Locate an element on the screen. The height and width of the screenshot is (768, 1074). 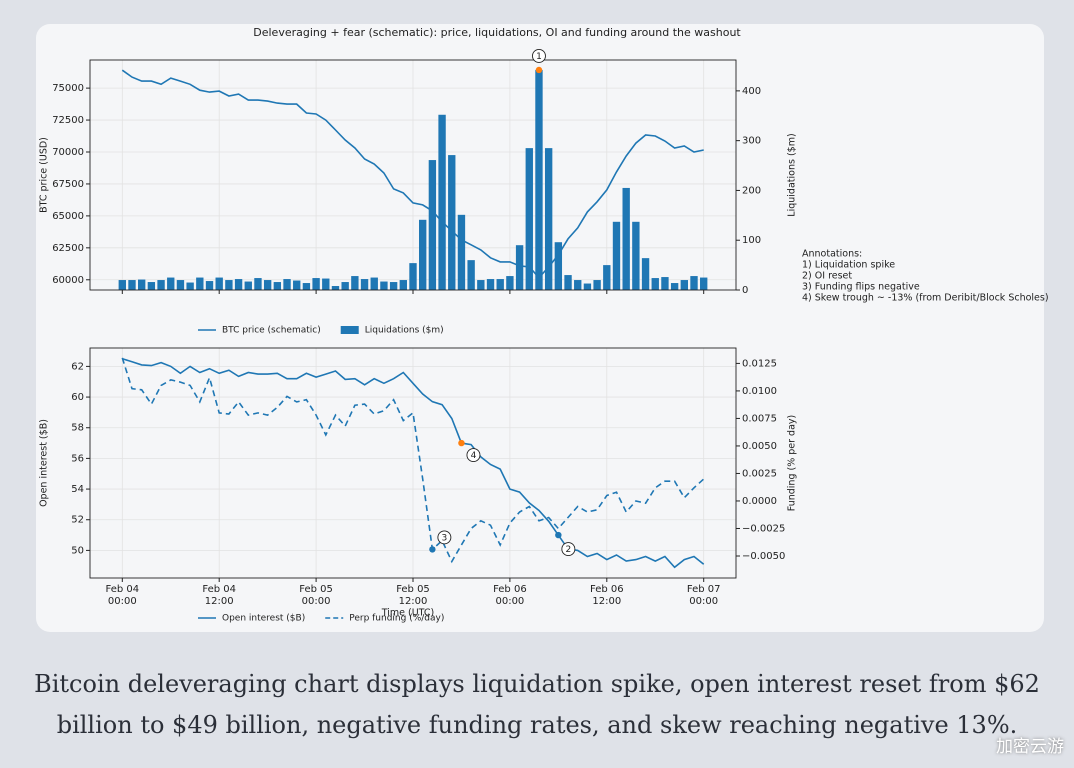
y-axis-label: BTC price (USD) is located at coordinates (44, 175).